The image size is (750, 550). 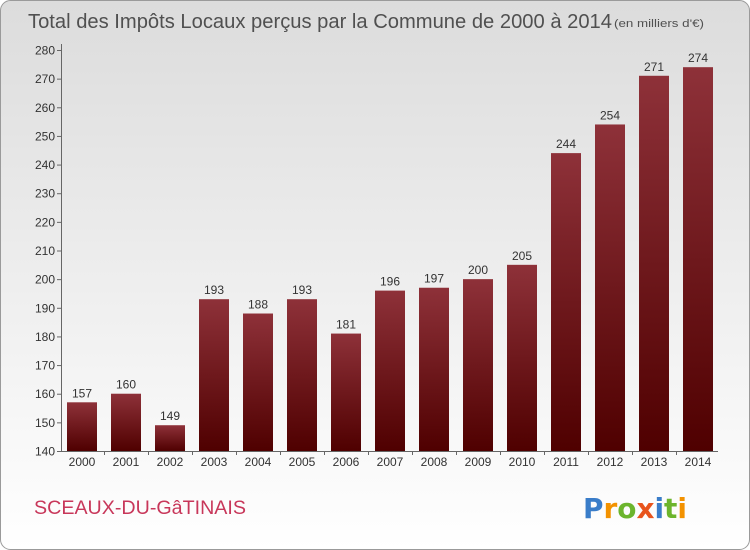 I want to click on value-label-2002: 149, so click(x=170, y=416).